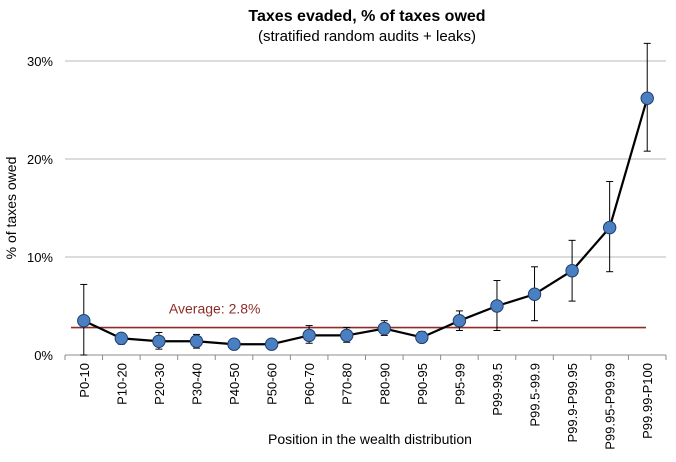 This screenshot has width=676, height=462. Describe the element at coordinates (196, 384) in the screenshot. I see `x-tick-label: P30-40` at that location.